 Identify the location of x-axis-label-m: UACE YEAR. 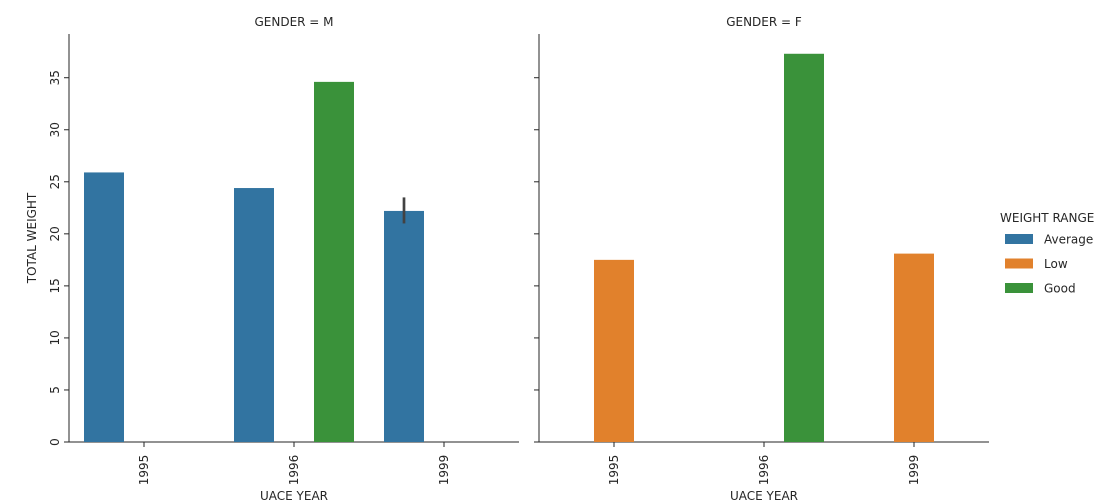
(294, 494).